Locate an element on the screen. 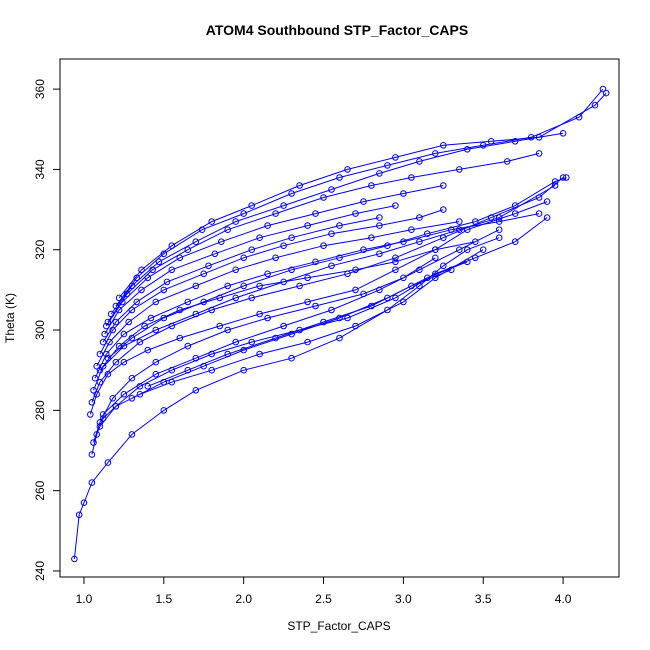 This screenshot has width=650, height=650. x-tick-label: 2.0 is located at coordinates (243, 599).